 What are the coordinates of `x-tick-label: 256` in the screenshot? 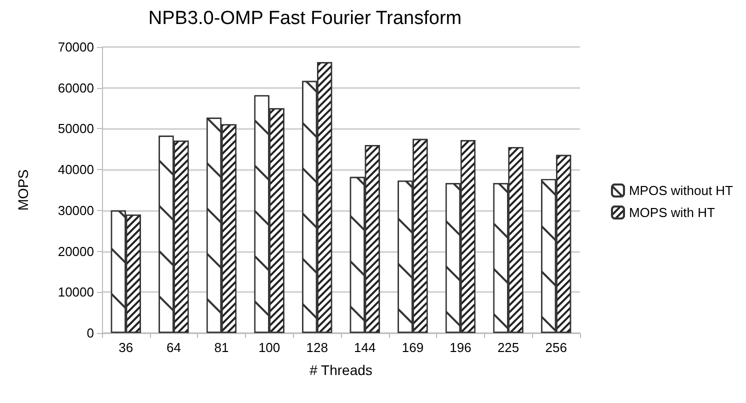 It's located at (556, 347).